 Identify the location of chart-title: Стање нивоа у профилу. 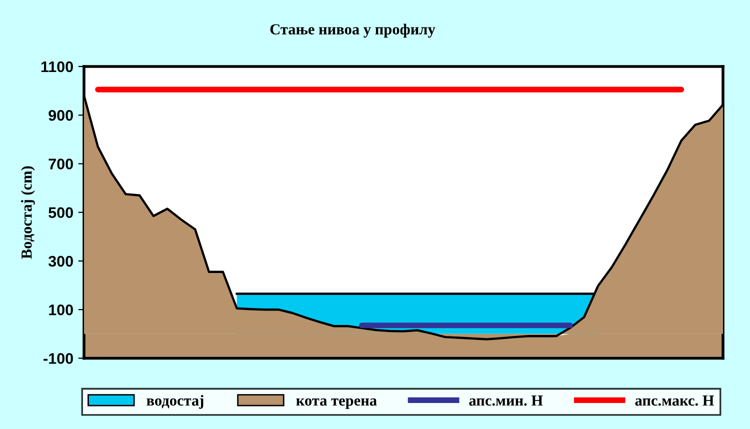
(353, 31).